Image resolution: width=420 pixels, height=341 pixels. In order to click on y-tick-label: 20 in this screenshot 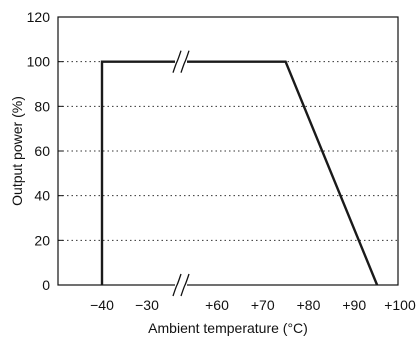, I will do `click(42, 240)`.